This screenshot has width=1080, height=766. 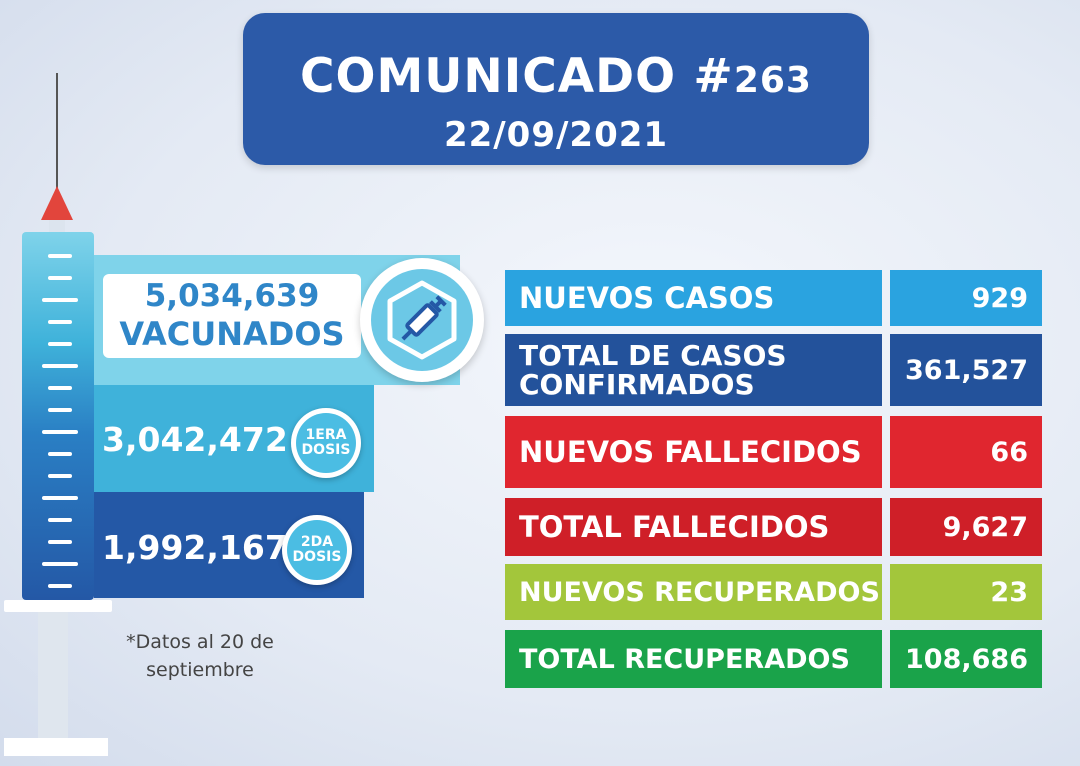 I want to click on stat-value-nuevos-fallecidos: 66, so click(x=966, y=452).